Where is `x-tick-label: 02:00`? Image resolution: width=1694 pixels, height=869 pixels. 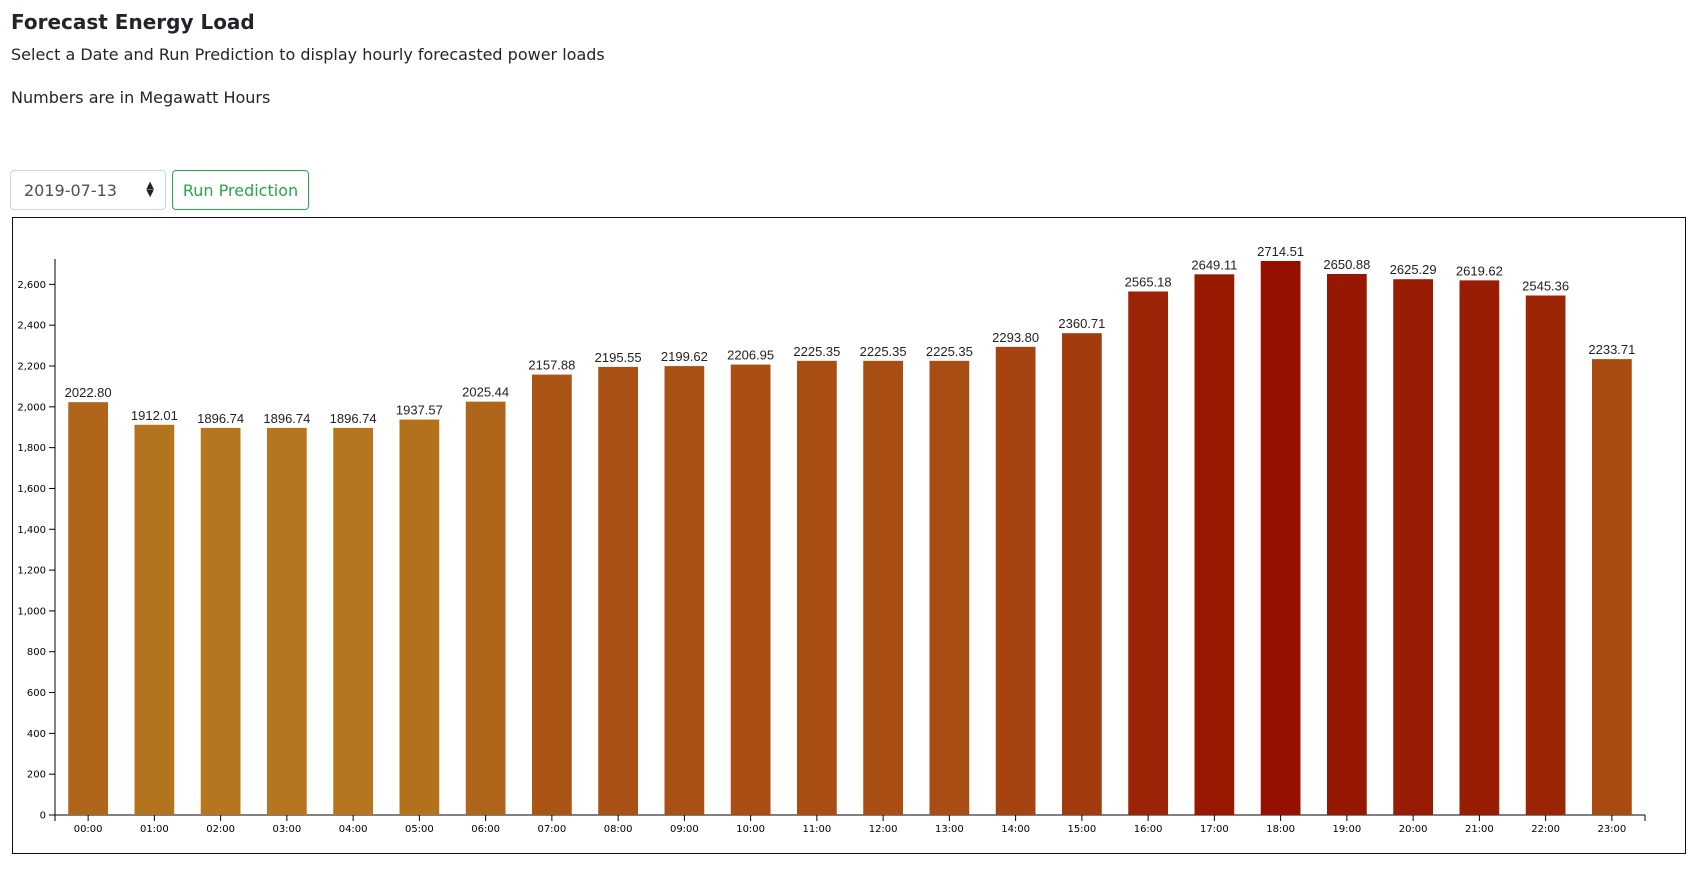
x-tick-label: 02:00 is located at coordinates (220, 829).